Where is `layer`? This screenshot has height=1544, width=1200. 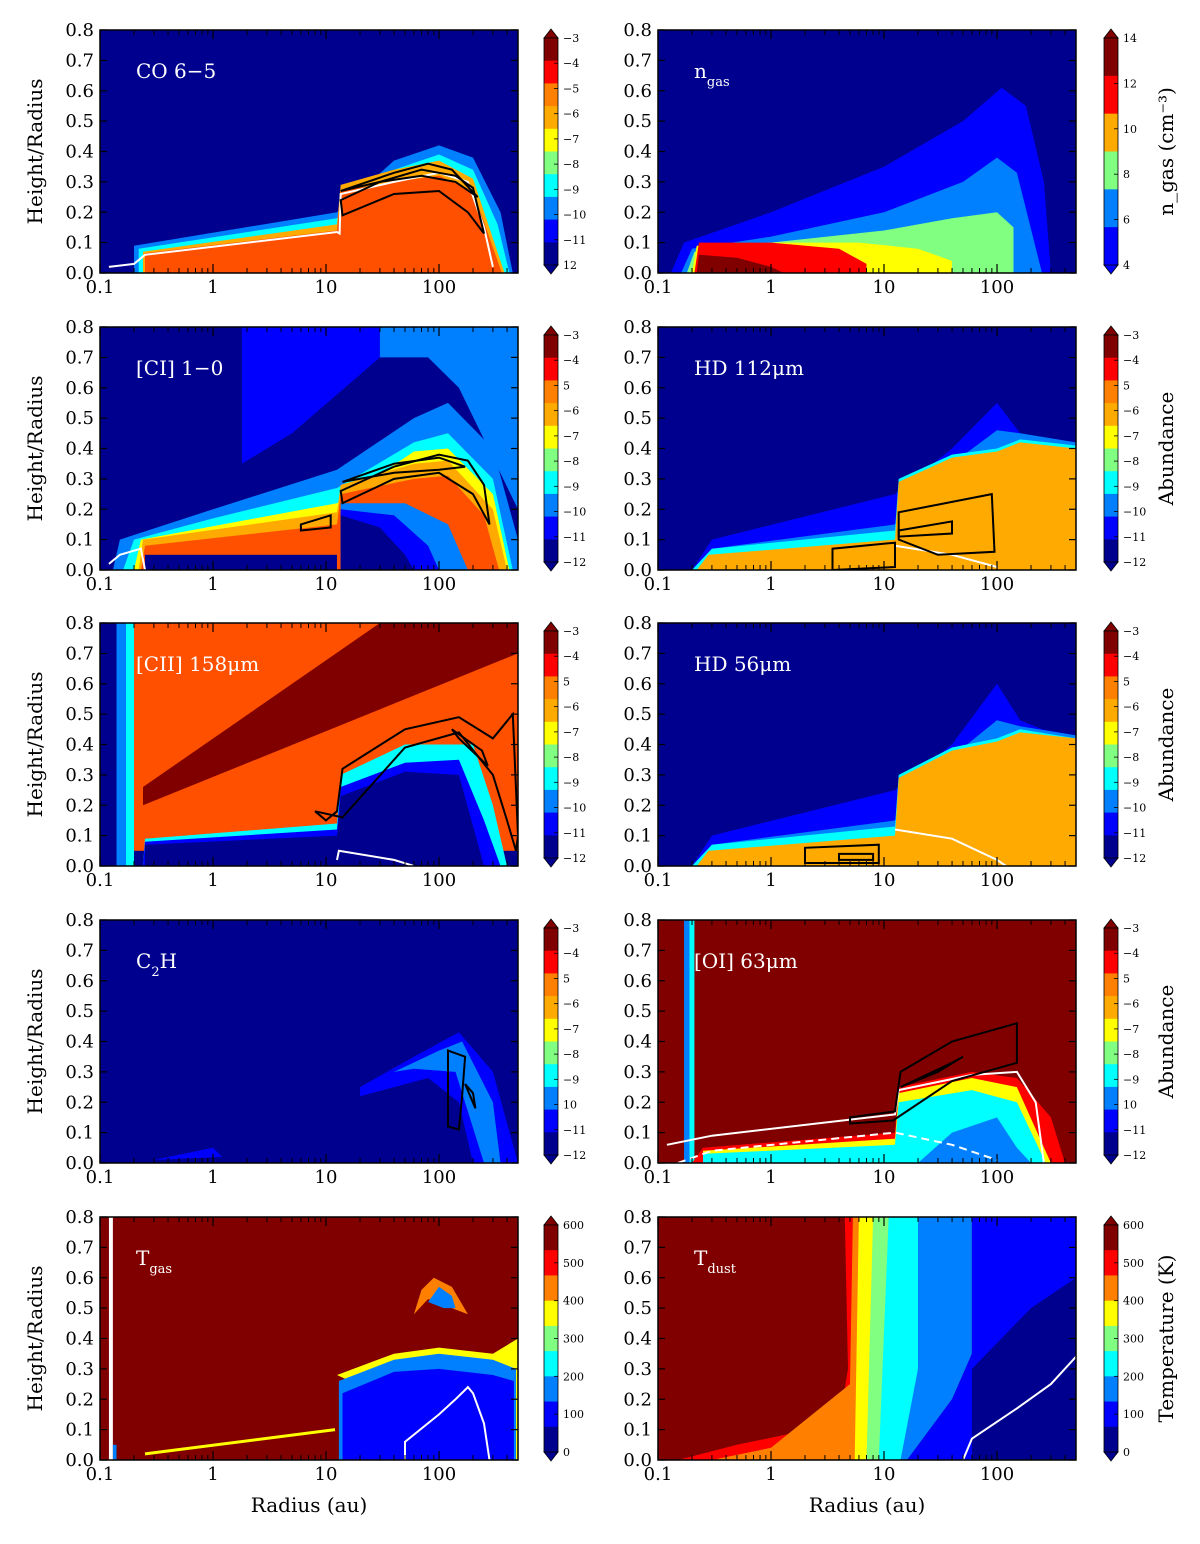
layer is located at coordinates (886, 506).